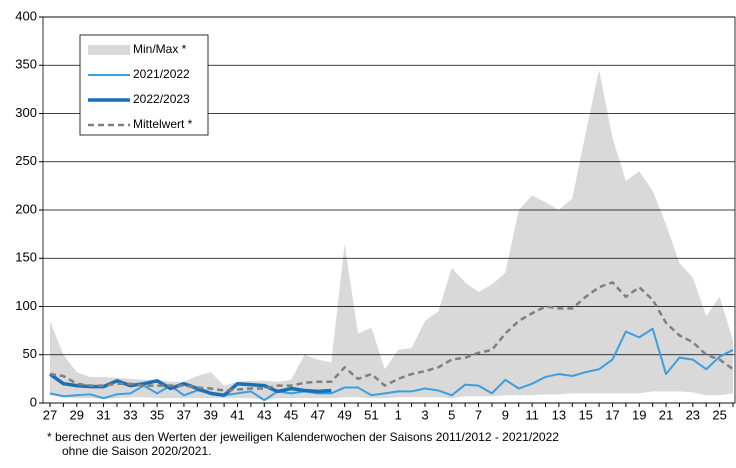 This screenshot has width=736, height=468. What do you see at coordinates (478, 414) in the screenshot?
I see `x-tick-label: 7` at bounding box center [478, 414].